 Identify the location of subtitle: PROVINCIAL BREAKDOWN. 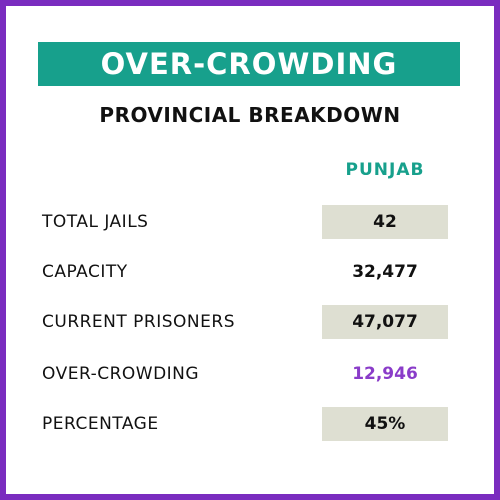
(250, 115).